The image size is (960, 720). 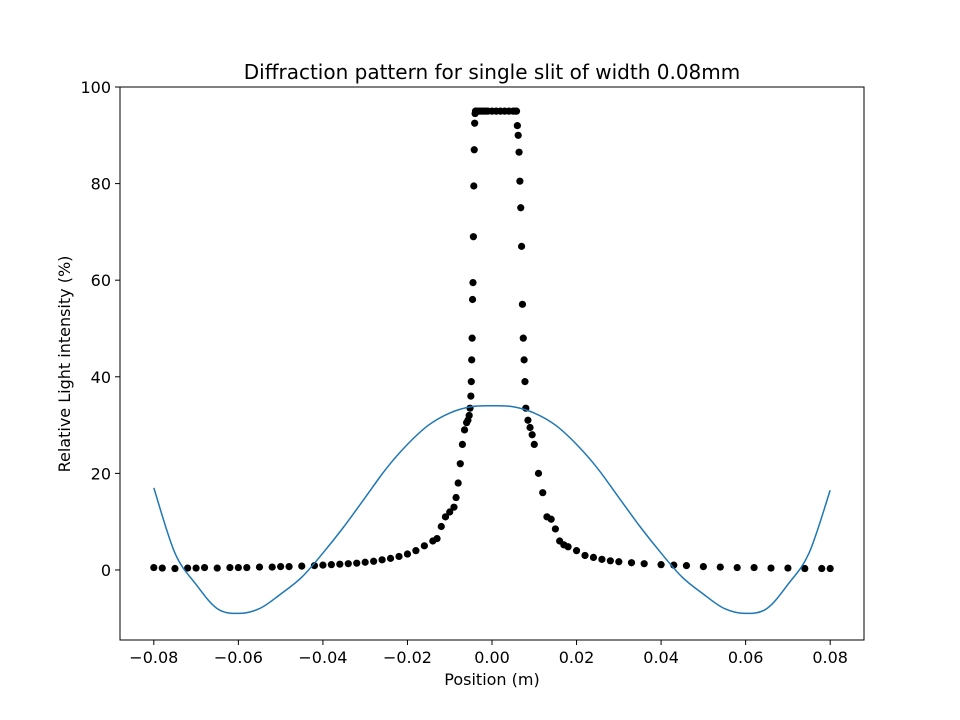 I want to click on x-tick-label: −0.02, so click(x=407, y=657).